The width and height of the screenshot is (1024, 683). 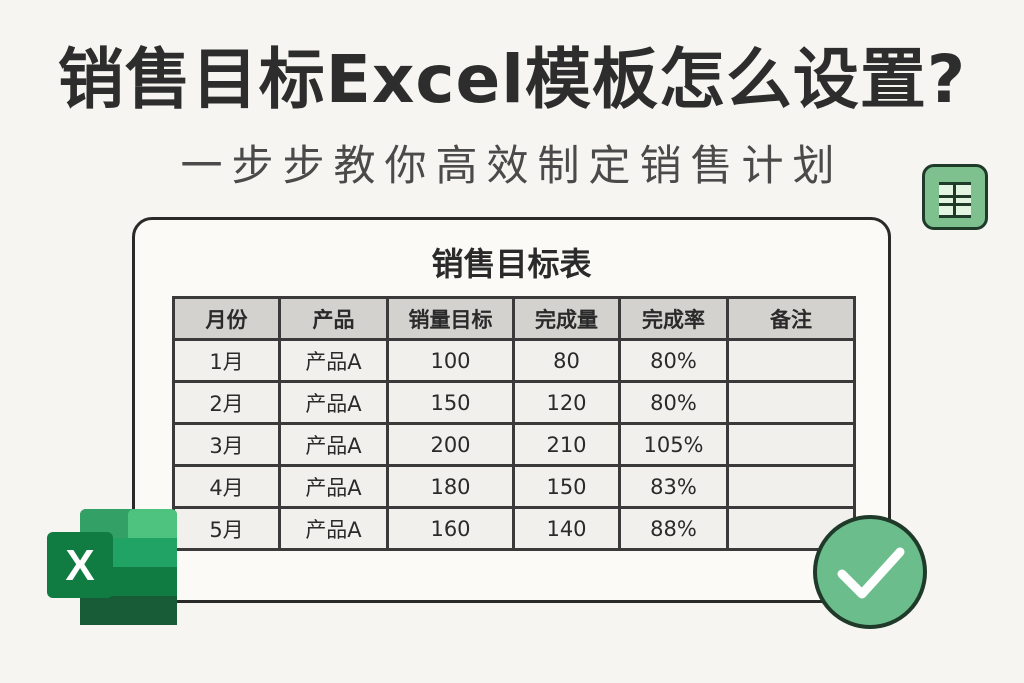 I want to click on cell-completed: 150, so click(x=566, y=486).